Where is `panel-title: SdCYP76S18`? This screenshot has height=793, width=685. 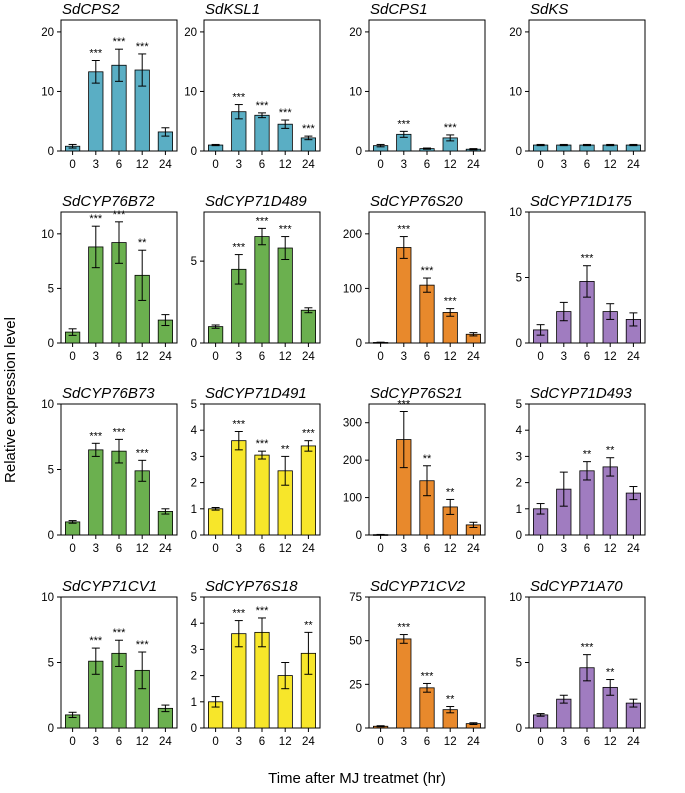
panel-title: SdCYP76S18 is located at coordinates (251, 586).